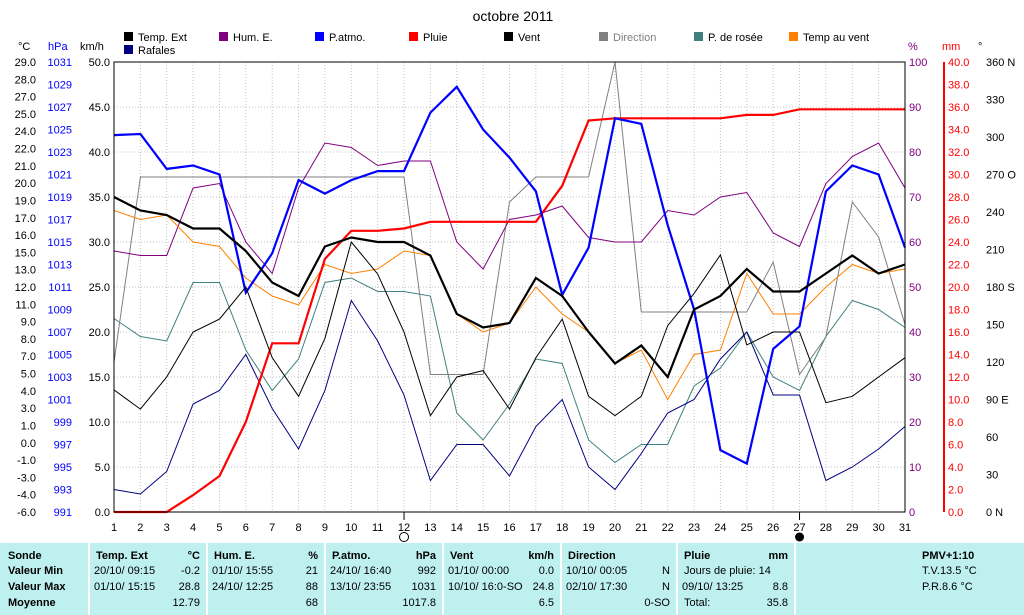  I want to click on stats-temp-min-val: -0.2, so click(190, 571).